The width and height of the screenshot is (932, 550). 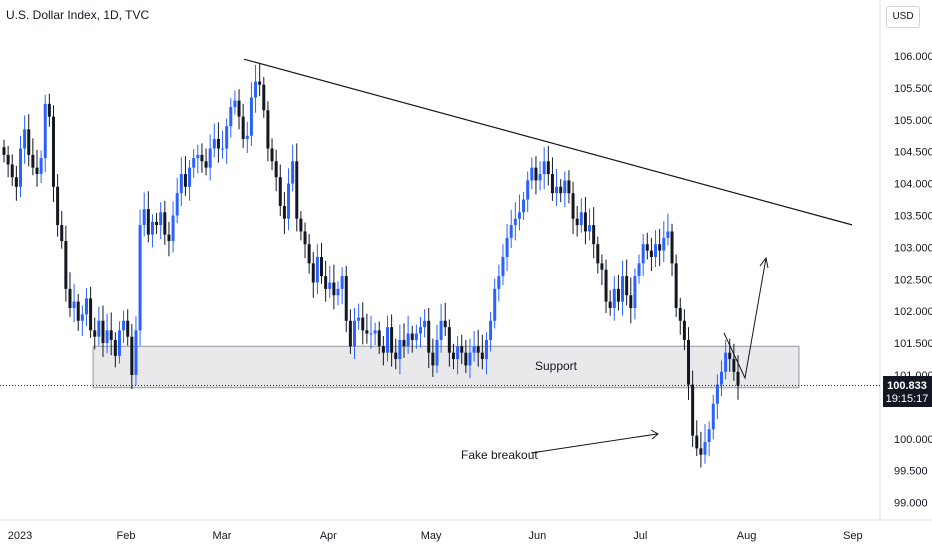 What do you see at coordinates (907, 391) in the screenshot?
I see `last-price-label: 100.833 19:15:17` at bounding box center [907, 391].